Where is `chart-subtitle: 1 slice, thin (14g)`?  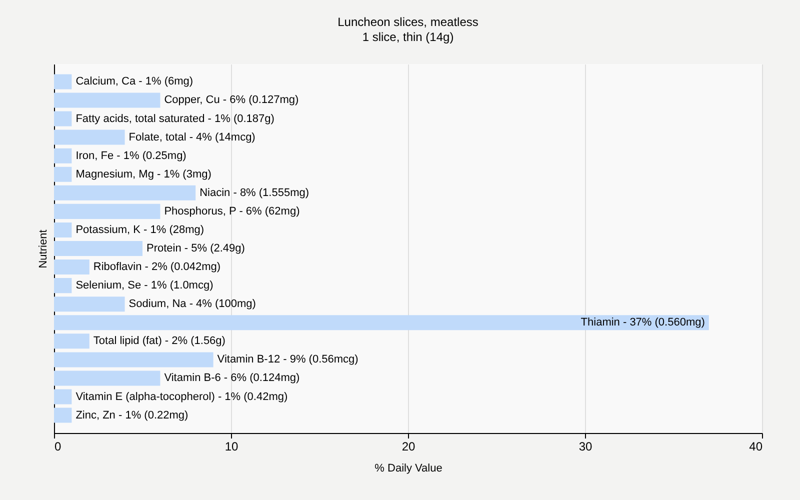 chart-subtitle: 1 slice, thin (14g) is located at coordinates (408, 37).